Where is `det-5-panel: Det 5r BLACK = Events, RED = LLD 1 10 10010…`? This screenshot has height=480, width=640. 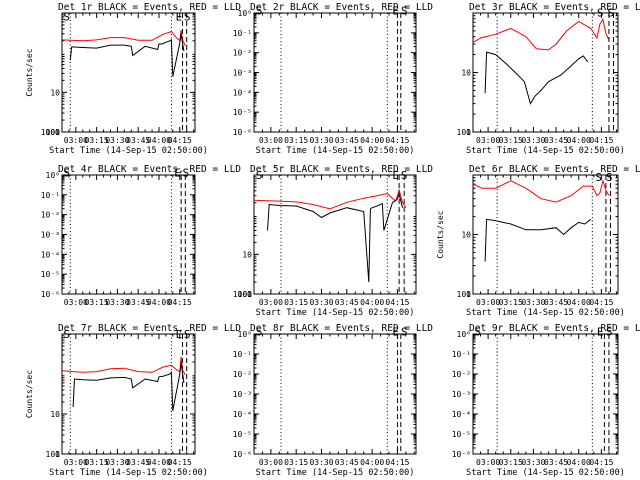
det-5-panel: Det 5r BLACK = Events, RED = LLD 1 10 10010… is located at coordinates (333, 241).